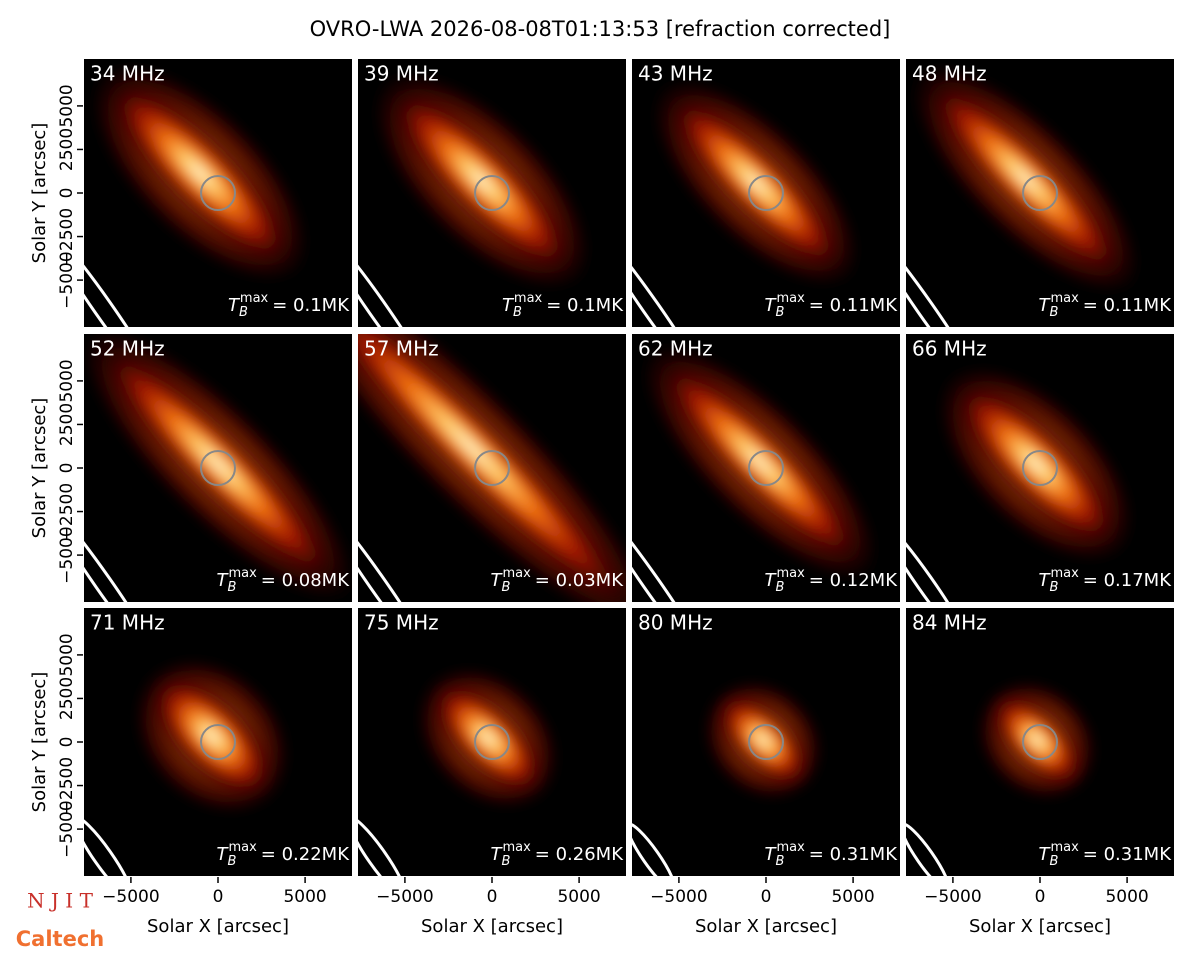 The height and width of the screenshot is (975, 1200). Describe the element at coordinates (60, 939) in the screenshot. I see `logo-caltech: Caltech` at that location.